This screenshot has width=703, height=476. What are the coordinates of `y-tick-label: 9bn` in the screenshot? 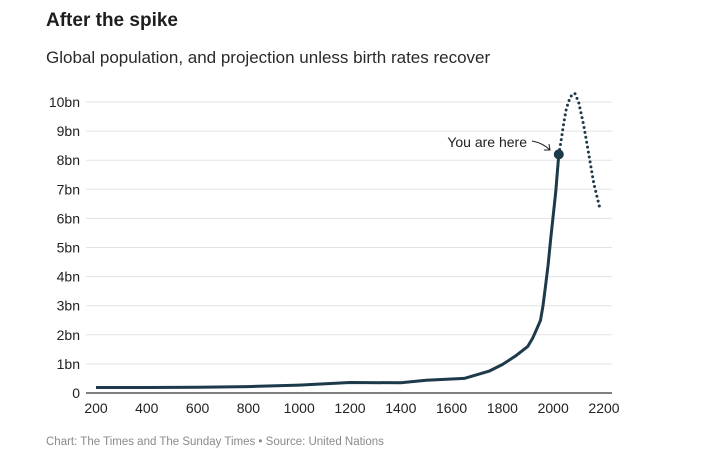 It's located at (68, 131).